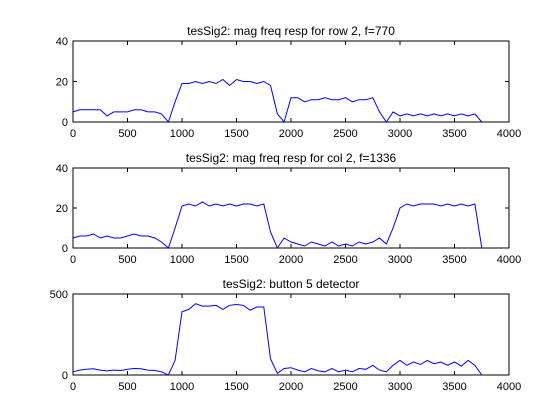 Image resolution: width=560 pixels, height=420 pixels. What do you see at coordinates (291, 158) in the screenshot?
I see `chart-title: tesSig2: mag freq resp for col 2, f=1336` at bounding box center [291, 158].